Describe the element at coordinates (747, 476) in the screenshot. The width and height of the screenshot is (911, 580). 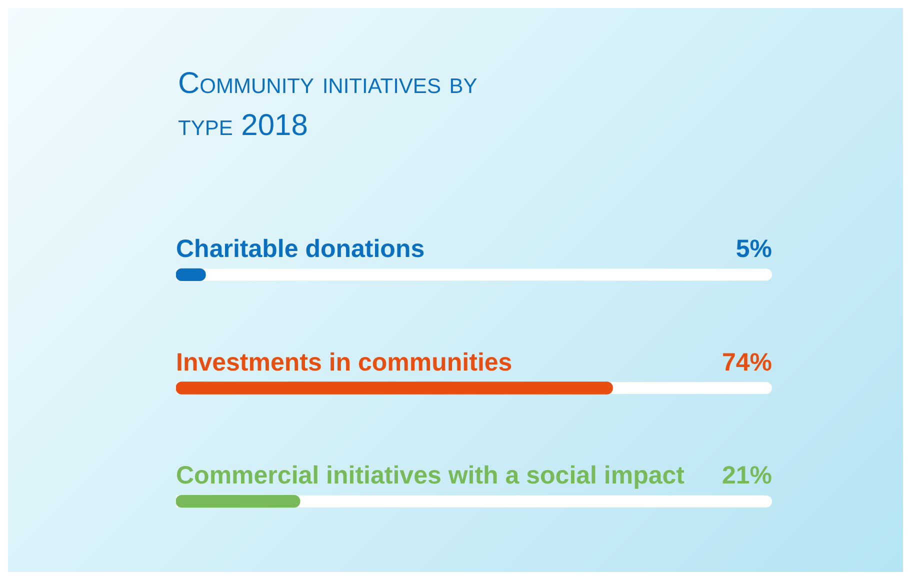
I see `data-label: 21%` at that location.